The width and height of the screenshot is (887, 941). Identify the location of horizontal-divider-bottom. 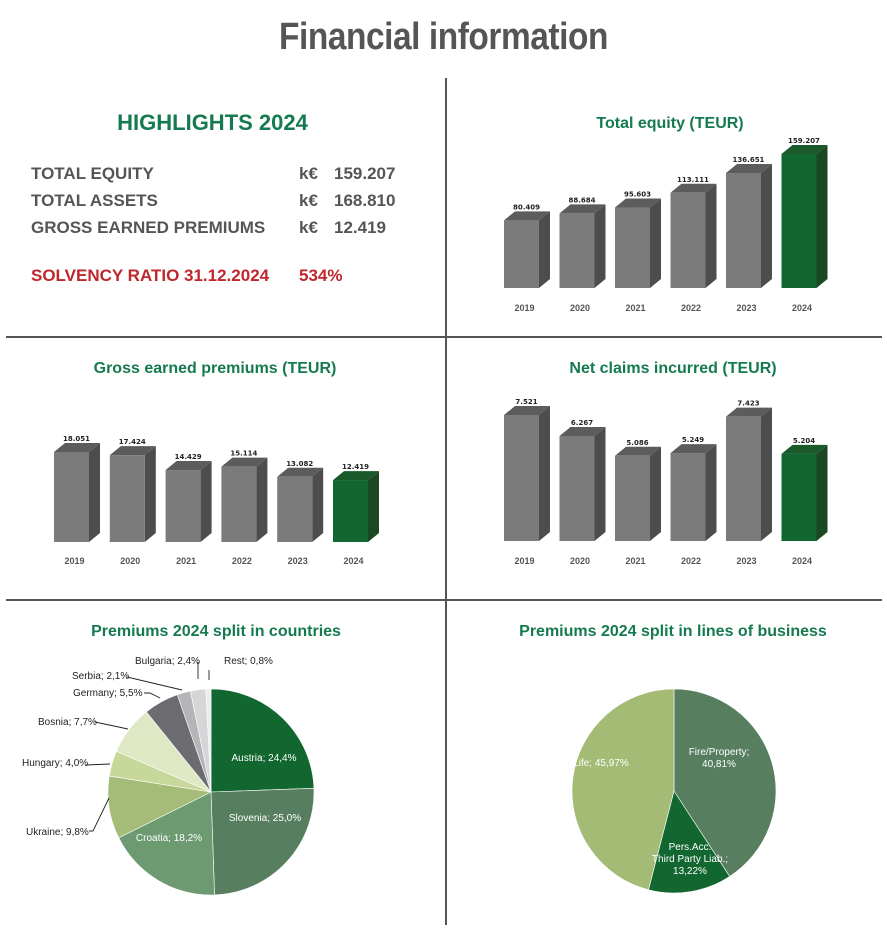
(444, 600).